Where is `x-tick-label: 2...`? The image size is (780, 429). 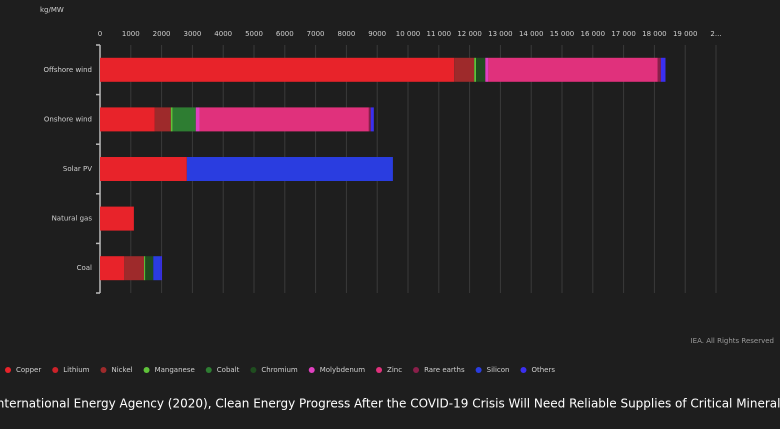 x-tick-label: 2... is located at coordinates (715, 34).